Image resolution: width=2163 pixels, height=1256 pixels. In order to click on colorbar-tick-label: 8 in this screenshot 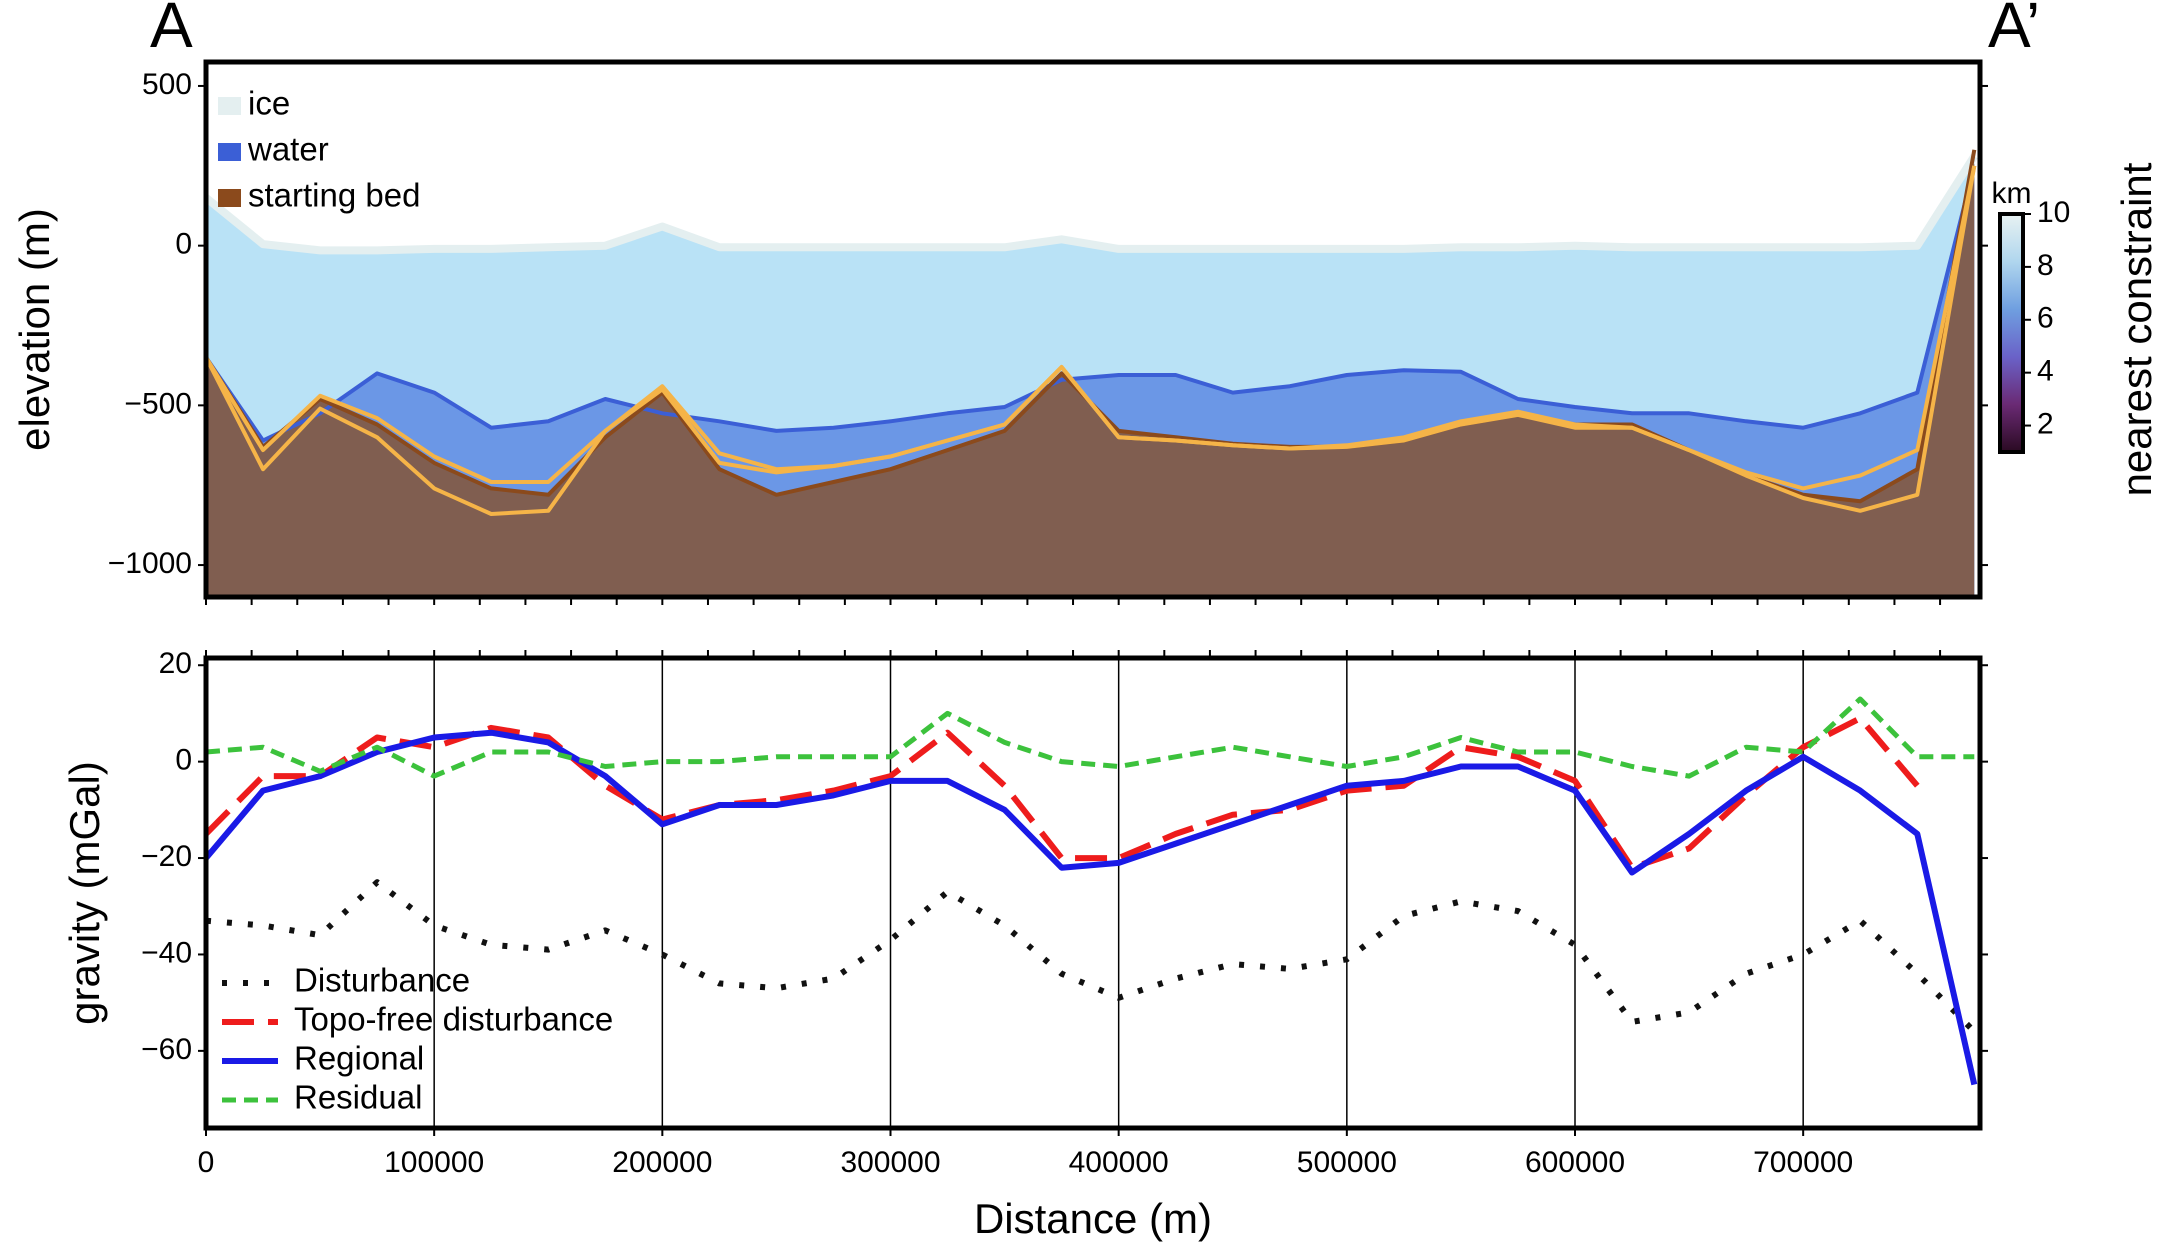, I will do `click(2045, 265)`.